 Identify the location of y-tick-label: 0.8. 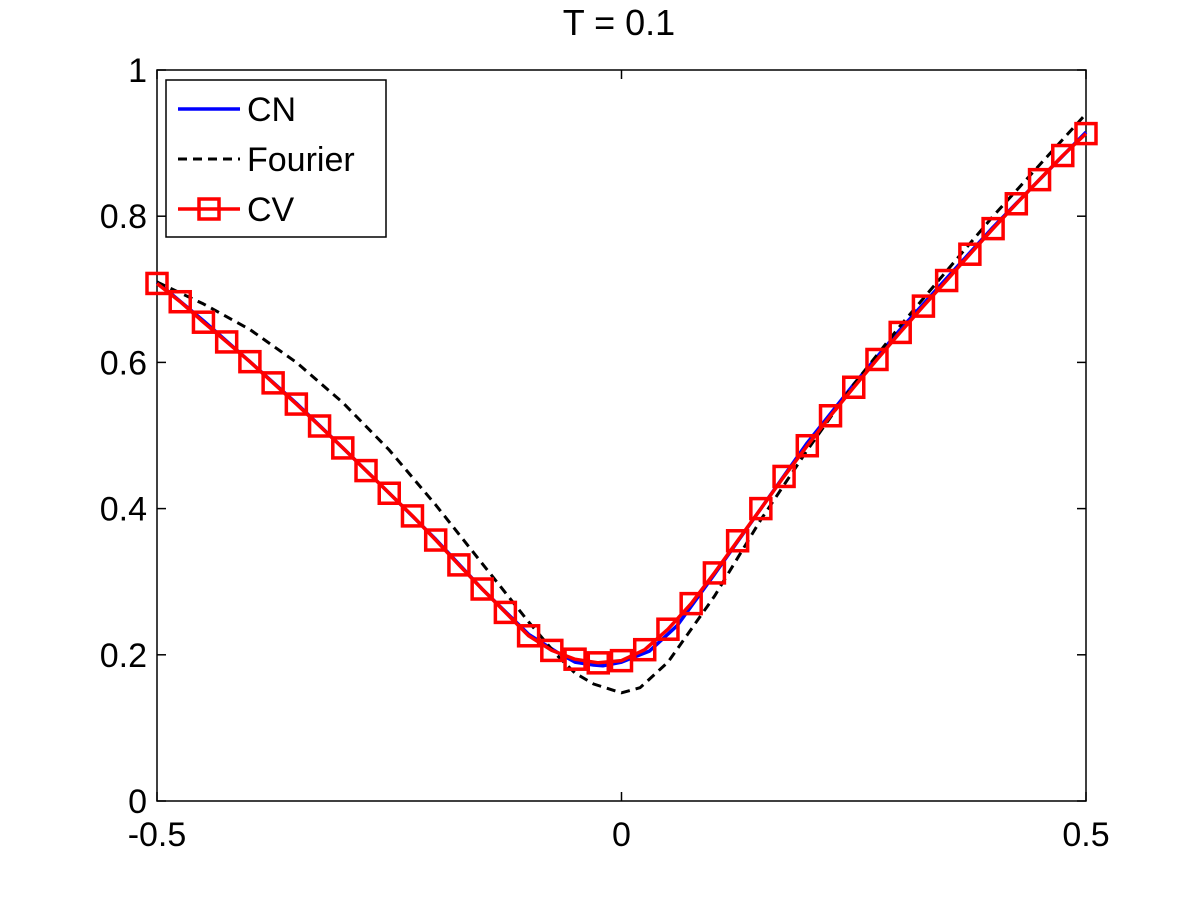
(123, 217).